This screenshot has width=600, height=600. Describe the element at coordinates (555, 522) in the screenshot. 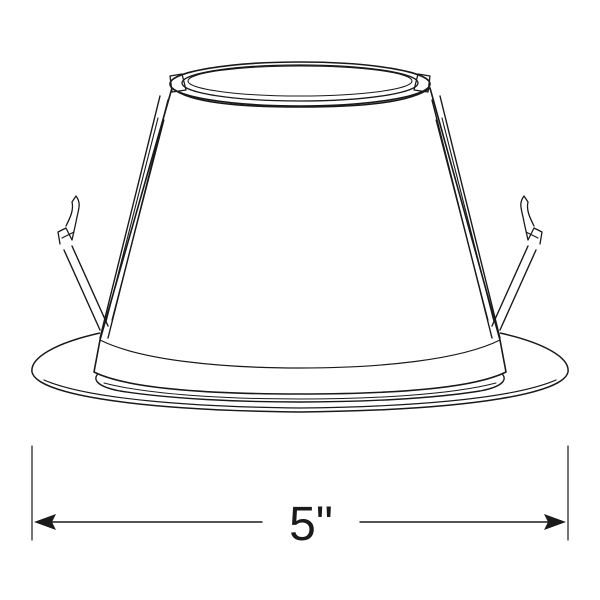

I see `arrow-right-icon` at that location.